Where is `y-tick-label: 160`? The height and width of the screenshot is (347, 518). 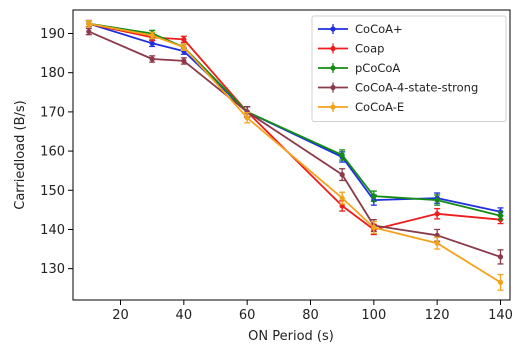
y-tick-label: 160 is located at coordinates (52, 152).